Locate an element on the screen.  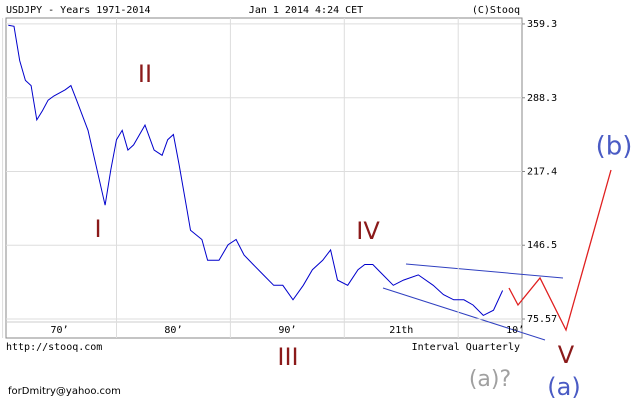
channel-bottom is located at coordinates (464, 314).